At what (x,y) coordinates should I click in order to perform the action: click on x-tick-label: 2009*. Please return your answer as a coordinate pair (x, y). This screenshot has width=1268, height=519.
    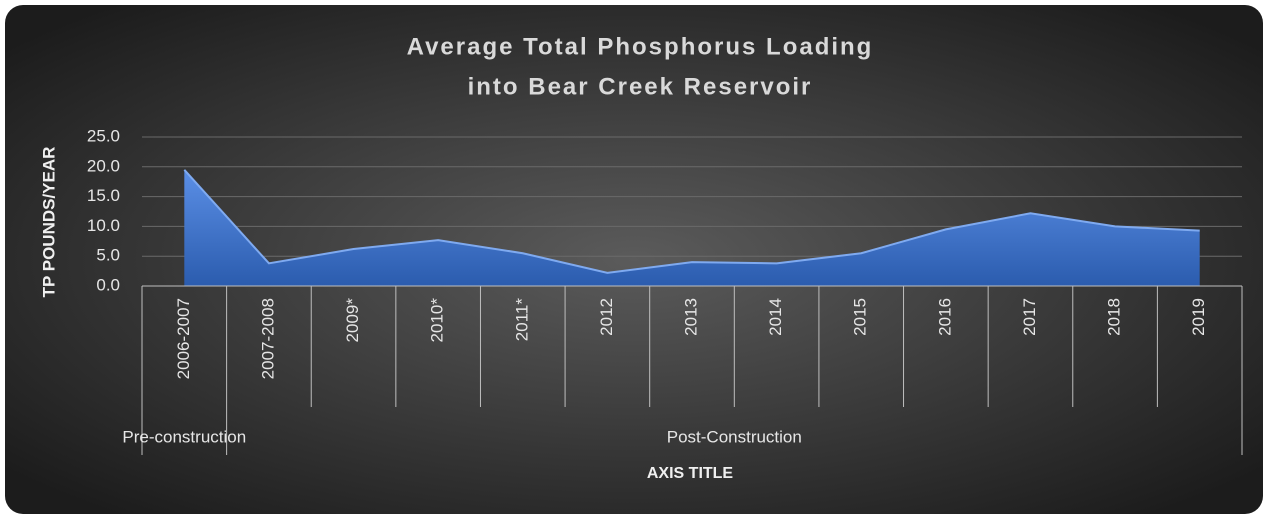
    Looking at the image, I should click on (352, 320).